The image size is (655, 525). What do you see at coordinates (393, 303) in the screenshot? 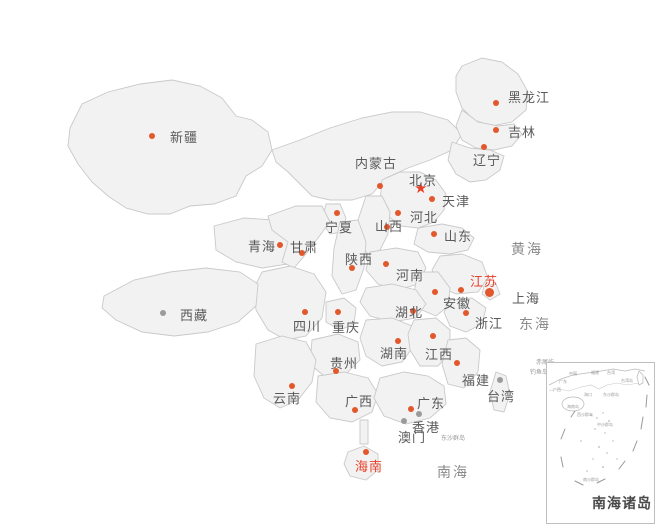
I see `province-shape-hubei` at bounding box center [393, 303].